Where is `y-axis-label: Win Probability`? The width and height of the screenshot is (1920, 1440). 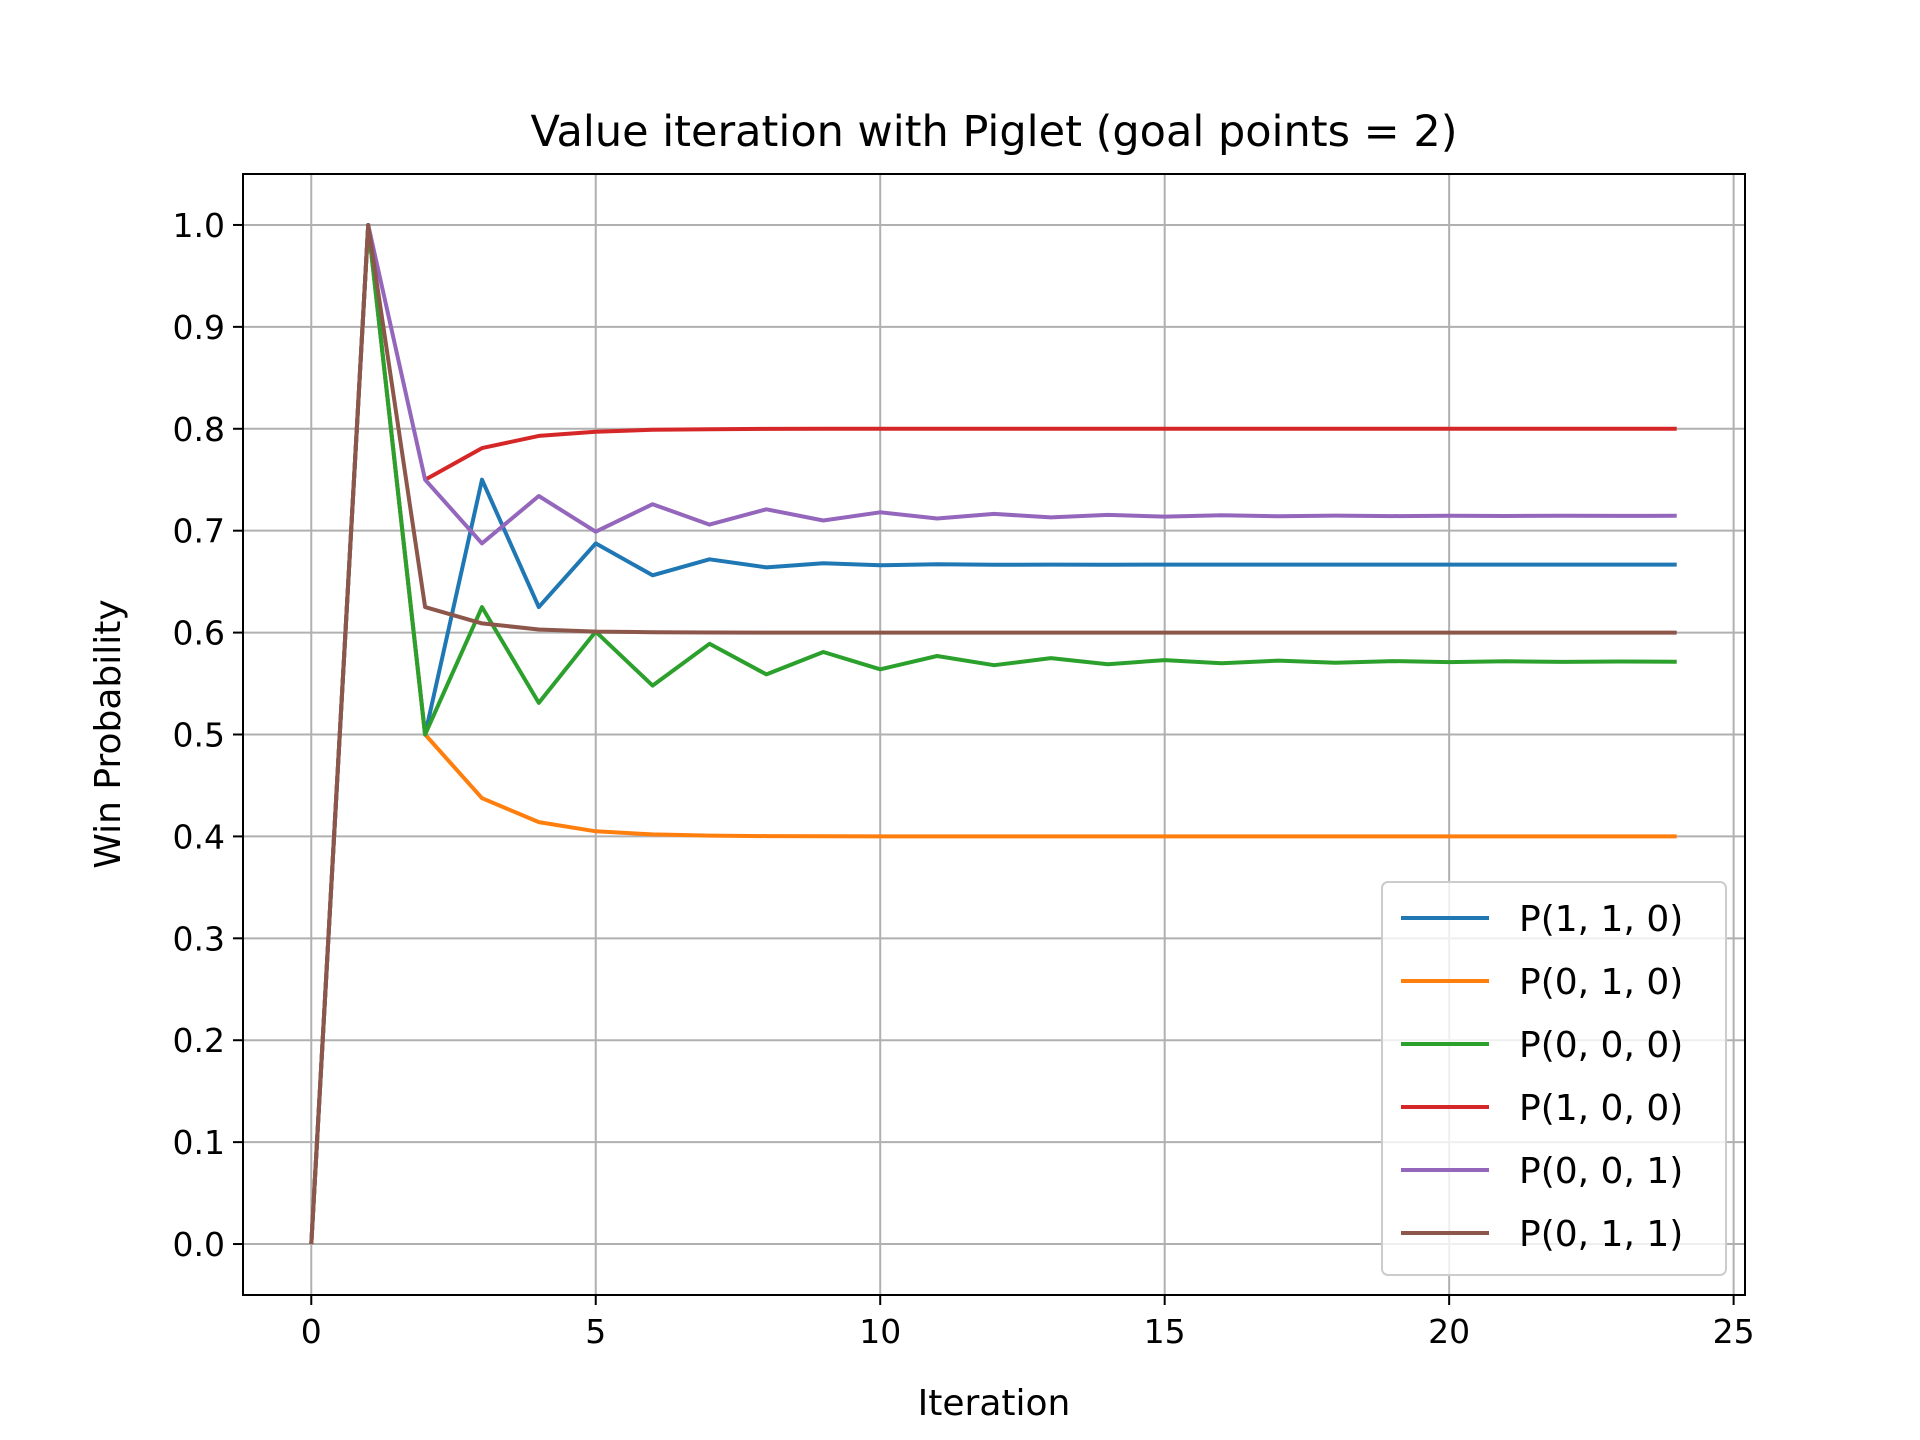
y-axis-label: Win Probability is located at coordinates (108, 733).